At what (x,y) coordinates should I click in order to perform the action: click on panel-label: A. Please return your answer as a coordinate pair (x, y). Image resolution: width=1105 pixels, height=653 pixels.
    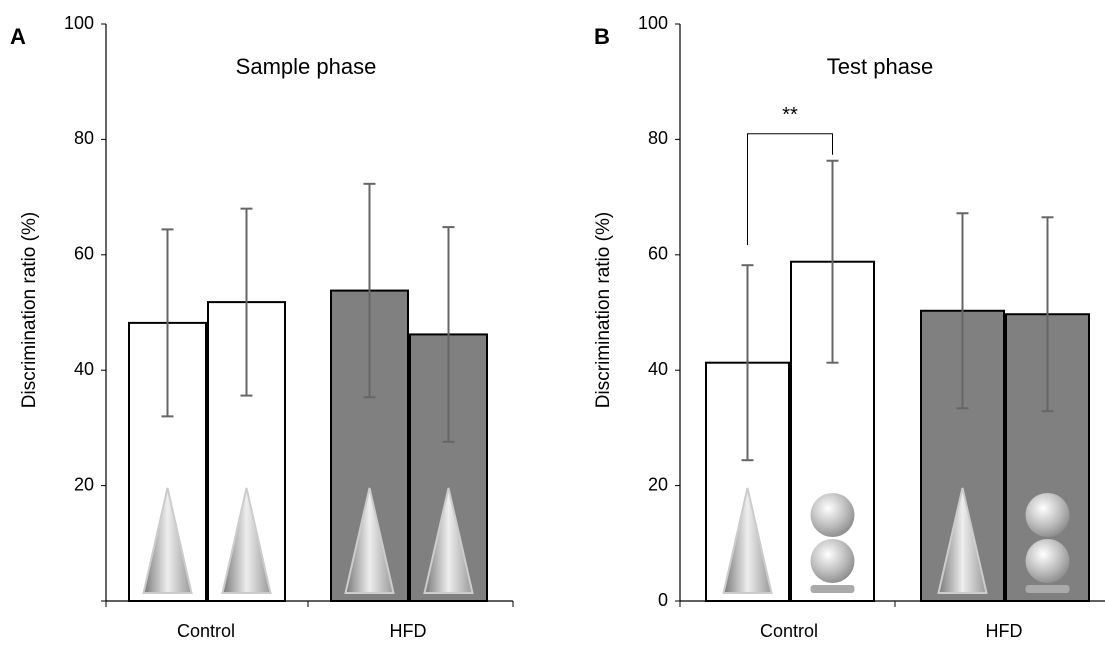
    Looking at the image, I should click on (18, 36).